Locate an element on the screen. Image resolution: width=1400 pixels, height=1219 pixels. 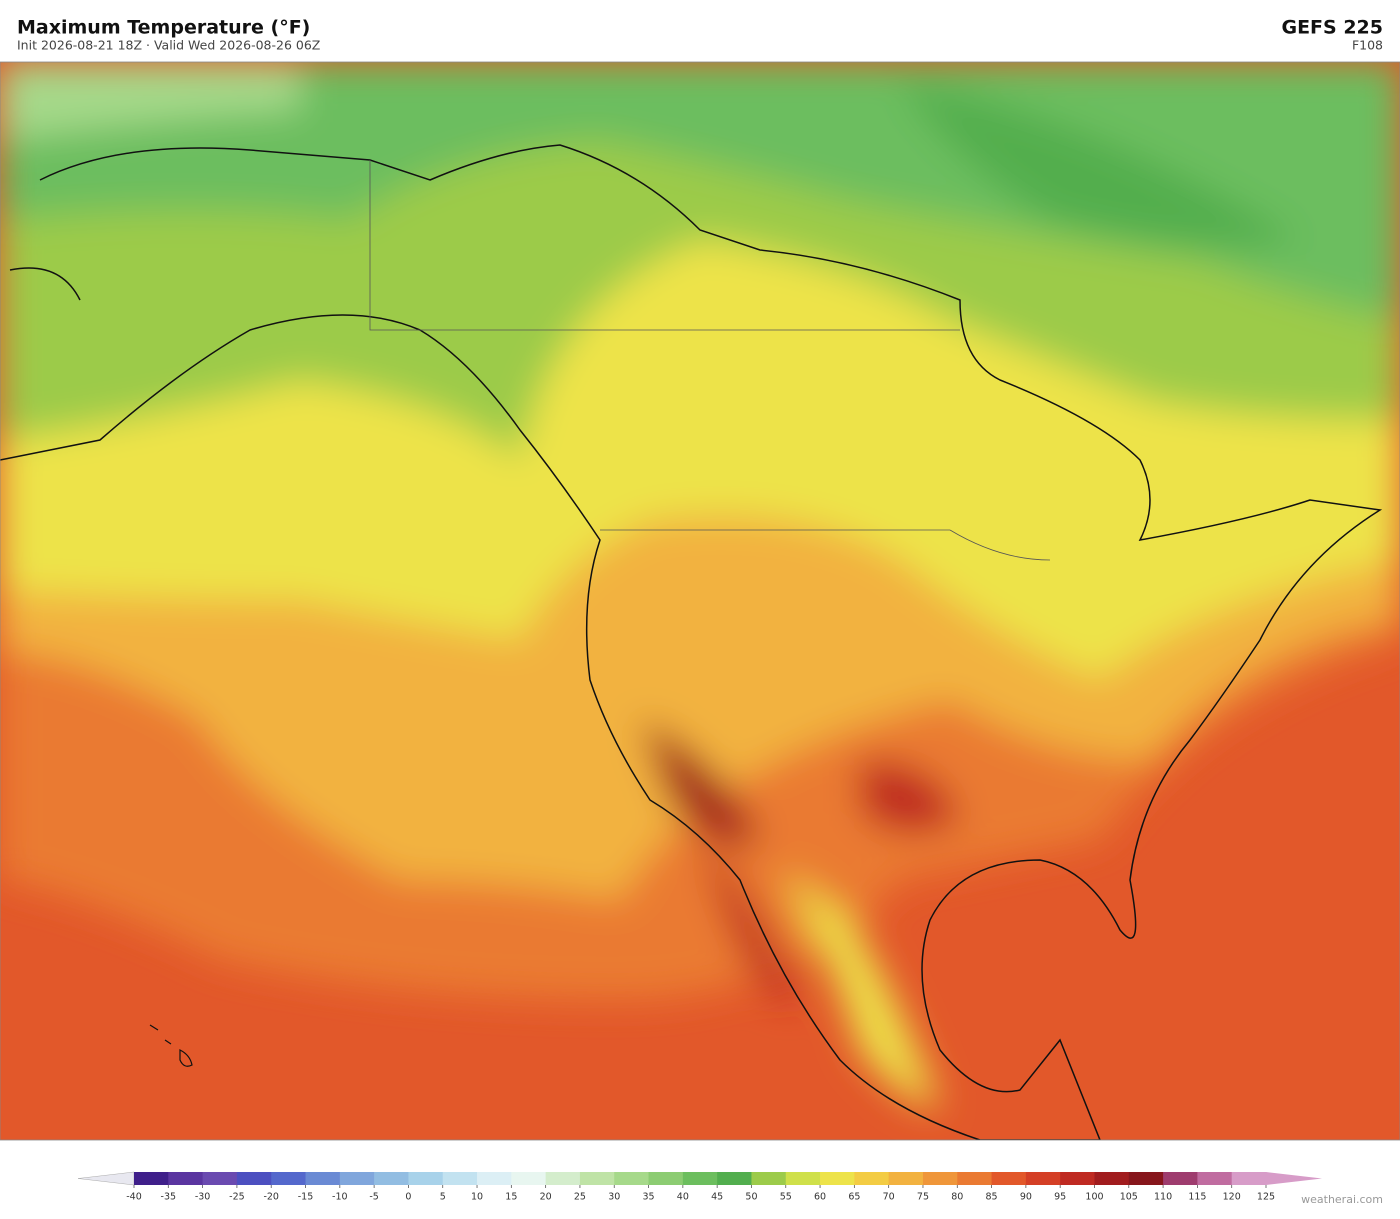
colorbar-tick-label: 125 is located at coordinates (1266, 1197).